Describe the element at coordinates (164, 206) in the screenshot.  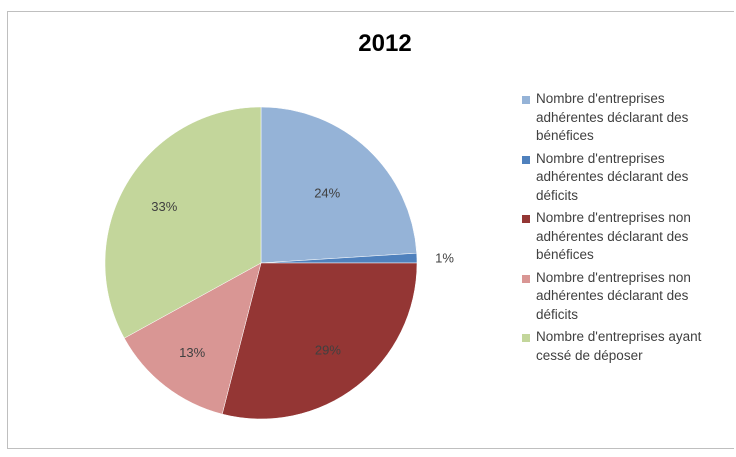
I see `data-label-cesse-deposer: 33%` at that location.